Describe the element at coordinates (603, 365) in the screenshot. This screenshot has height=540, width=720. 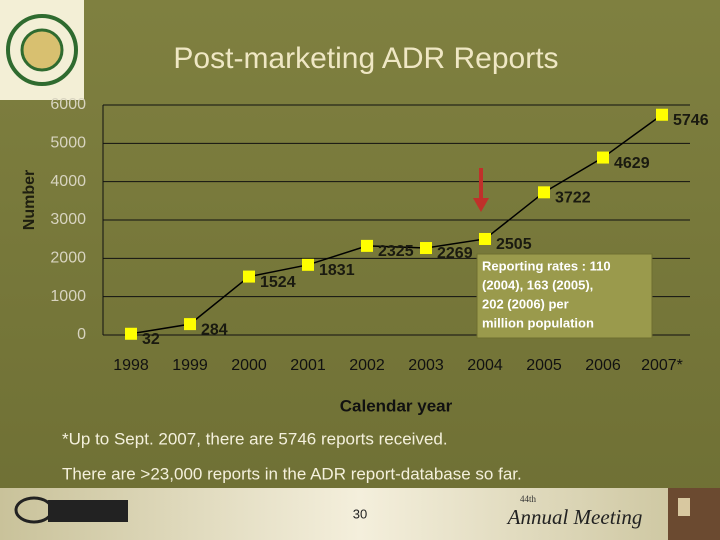
I see `x-tick-label: 2006` at that location.